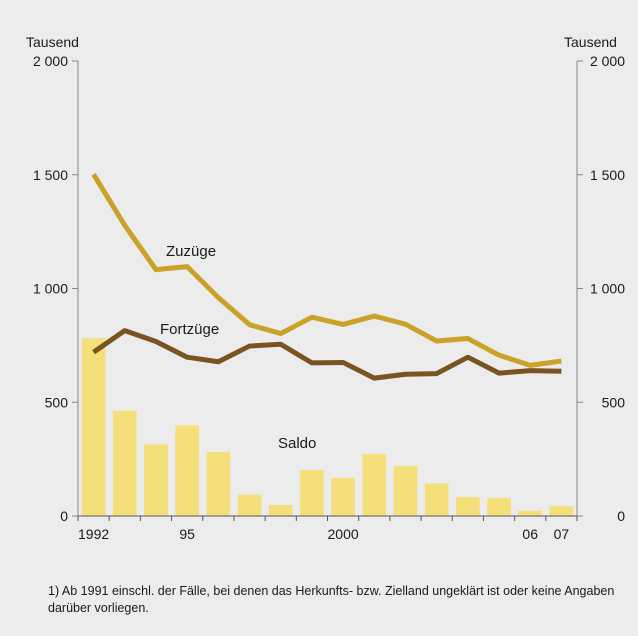 The height and width of the screenshot is (636, 638). What do you see at coordinates (312, 493) in the screenshot?
I see `bar-saldo-1999` at bounding box center [312, 493].